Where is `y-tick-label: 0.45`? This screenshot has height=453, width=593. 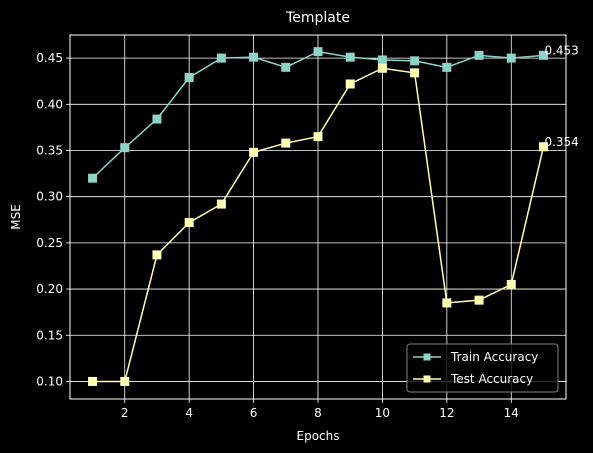
y-tick-label: 0.45 is located at coordinates (49, 58).